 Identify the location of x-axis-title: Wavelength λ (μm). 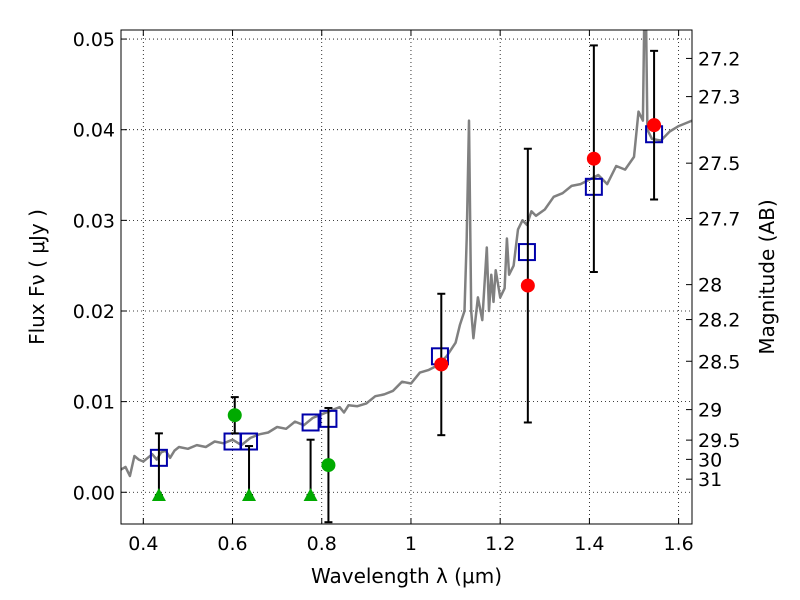
(406, 576).